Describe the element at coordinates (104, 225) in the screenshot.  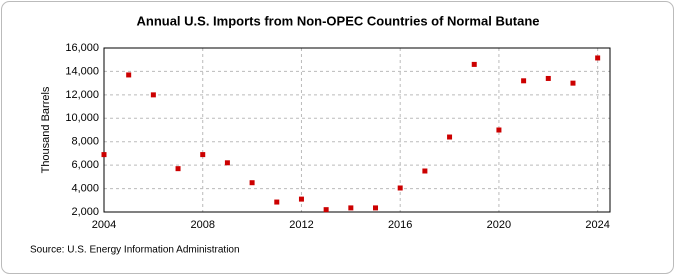
I see `x-tick-label: 2004` at that location.